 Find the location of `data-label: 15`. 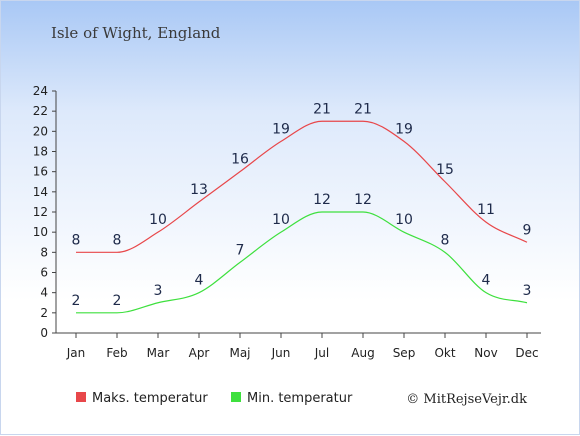

data-label: 15 is located at coordinates (445, 170).